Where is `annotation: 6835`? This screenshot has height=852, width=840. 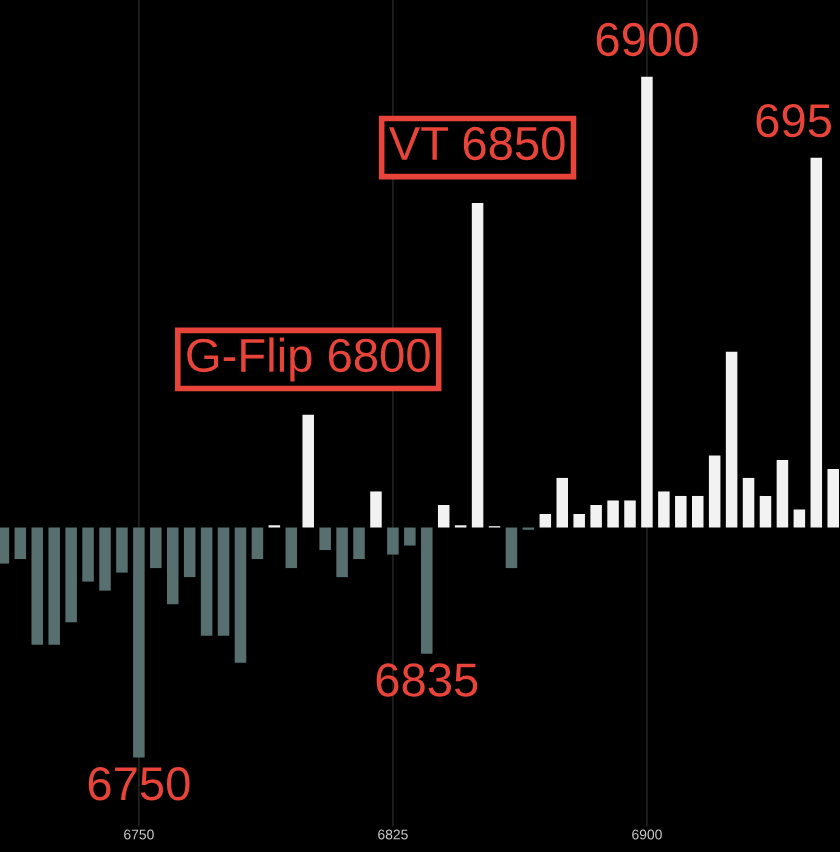 annotation: 6835 is located at coordinates (427, 680).